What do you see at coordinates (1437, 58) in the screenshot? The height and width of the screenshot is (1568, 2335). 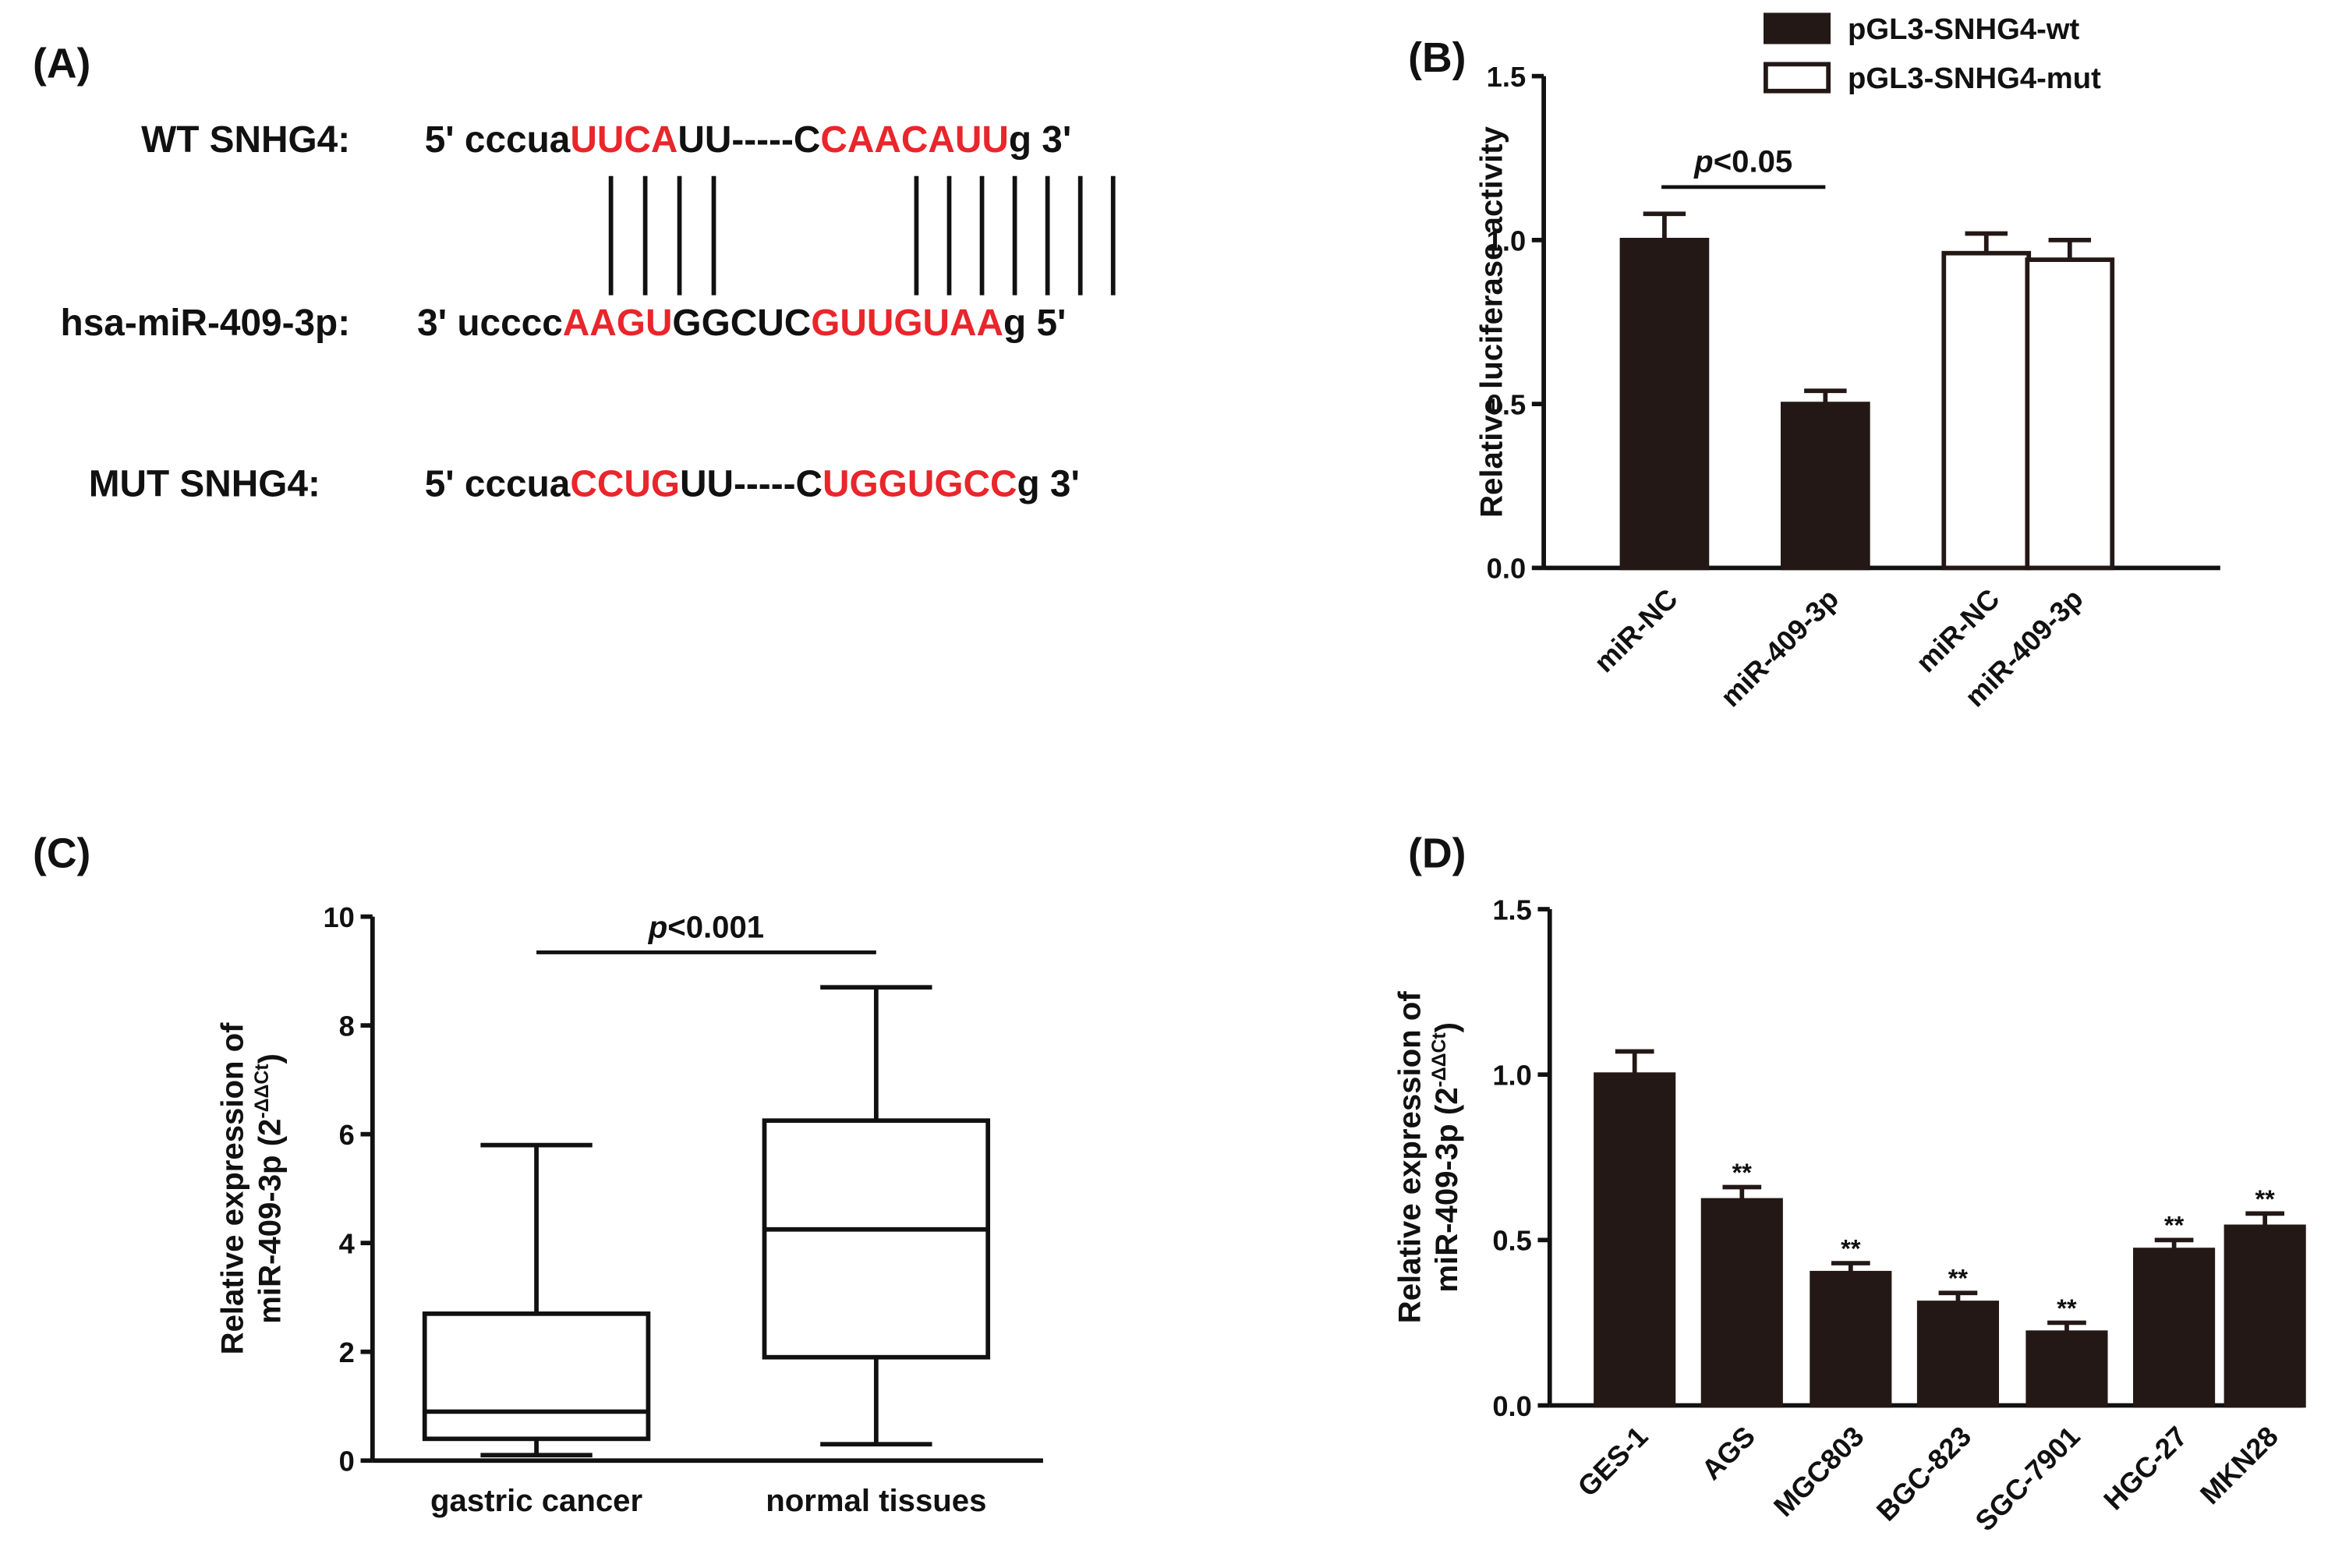 I see `panel-tag: (B)` at bounding box center [1437, 58].